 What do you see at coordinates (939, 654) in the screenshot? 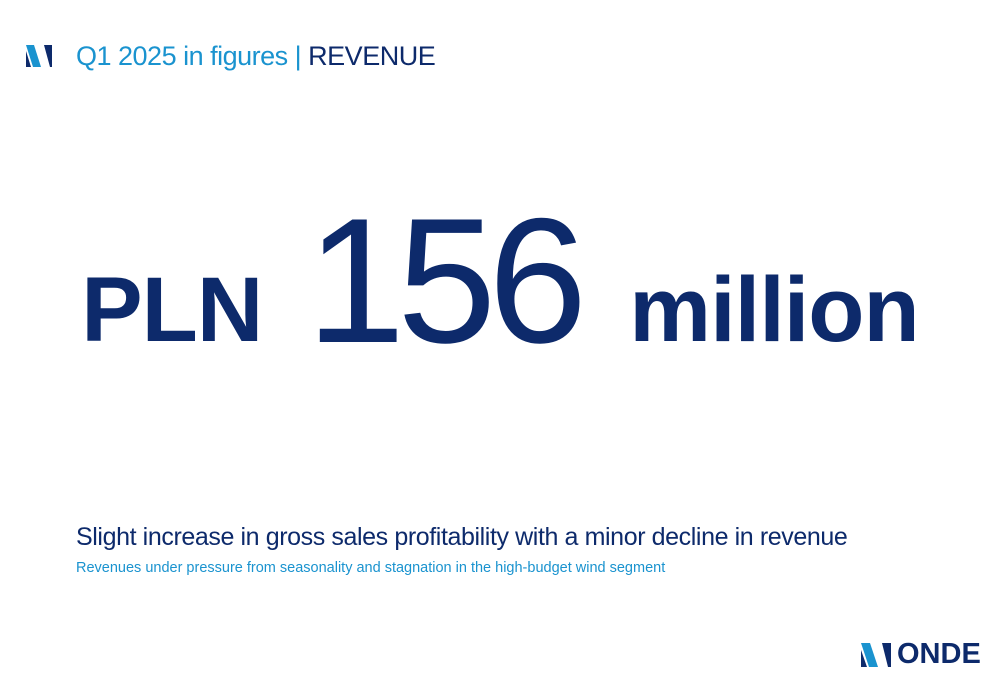
I see `logo-wordmark: ONDE` at bounding box center [939, 654].